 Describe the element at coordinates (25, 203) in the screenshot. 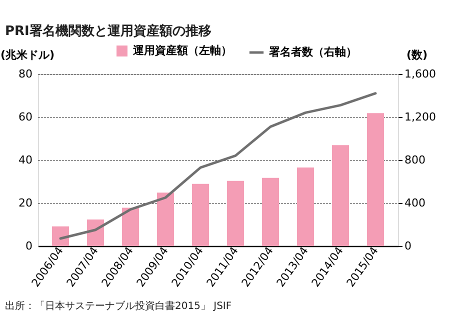

I see `y-tick-label: 20` at that location.